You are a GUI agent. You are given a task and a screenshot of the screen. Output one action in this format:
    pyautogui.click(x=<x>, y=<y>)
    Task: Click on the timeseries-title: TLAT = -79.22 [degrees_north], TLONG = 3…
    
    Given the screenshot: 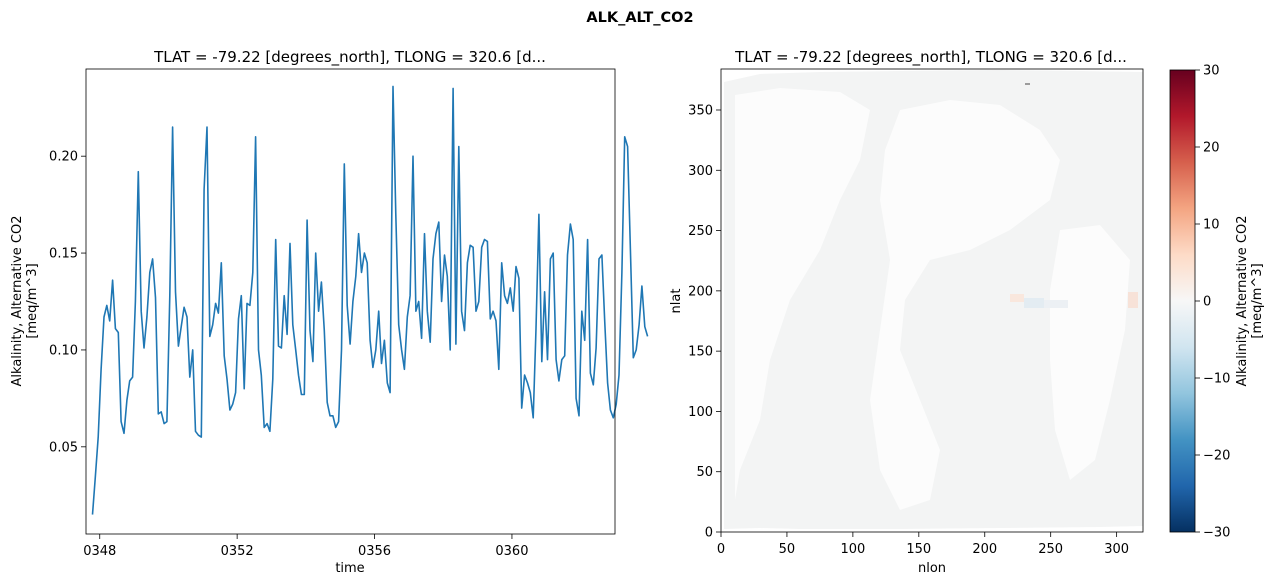 What is the action you would take?
    pyautogui.click(x=349, y=57)
    